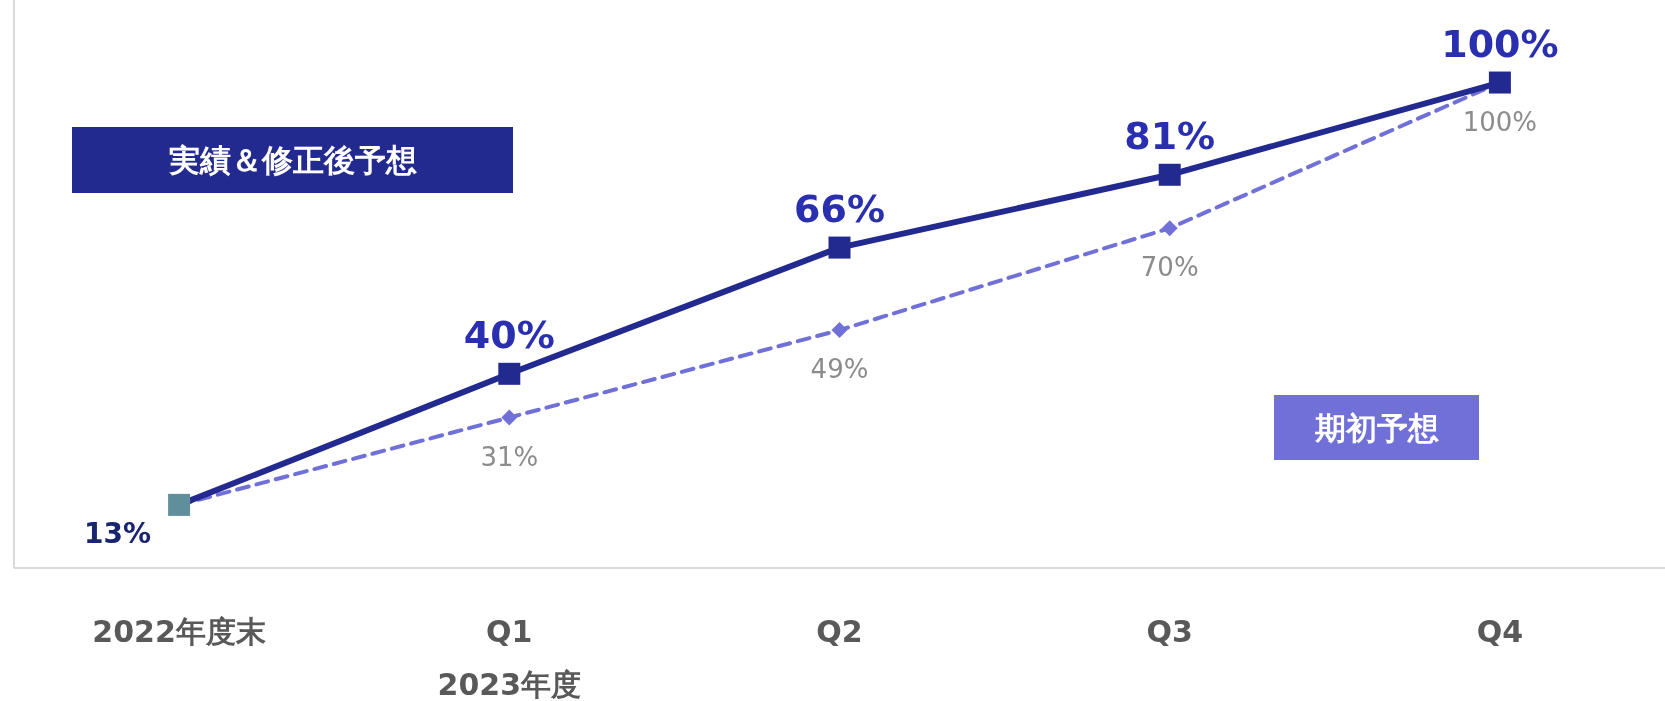  What do you see at coordinates (509, 631) in the screenshot?
I see `x-tick-label: Q1` at bounding box center [509, 631].